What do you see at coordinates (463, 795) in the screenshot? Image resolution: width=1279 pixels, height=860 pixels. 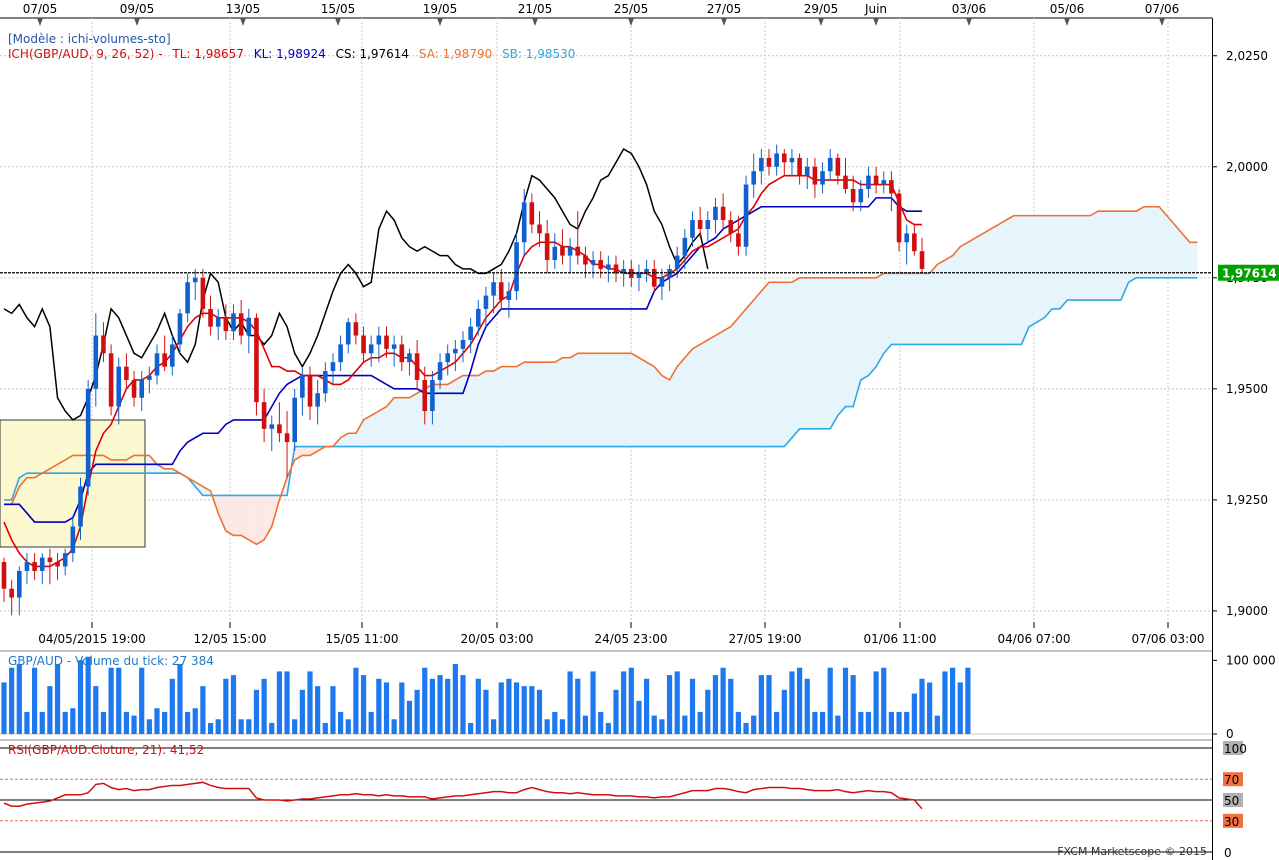 I see `rsi-line` at bounding box center [463, 795].